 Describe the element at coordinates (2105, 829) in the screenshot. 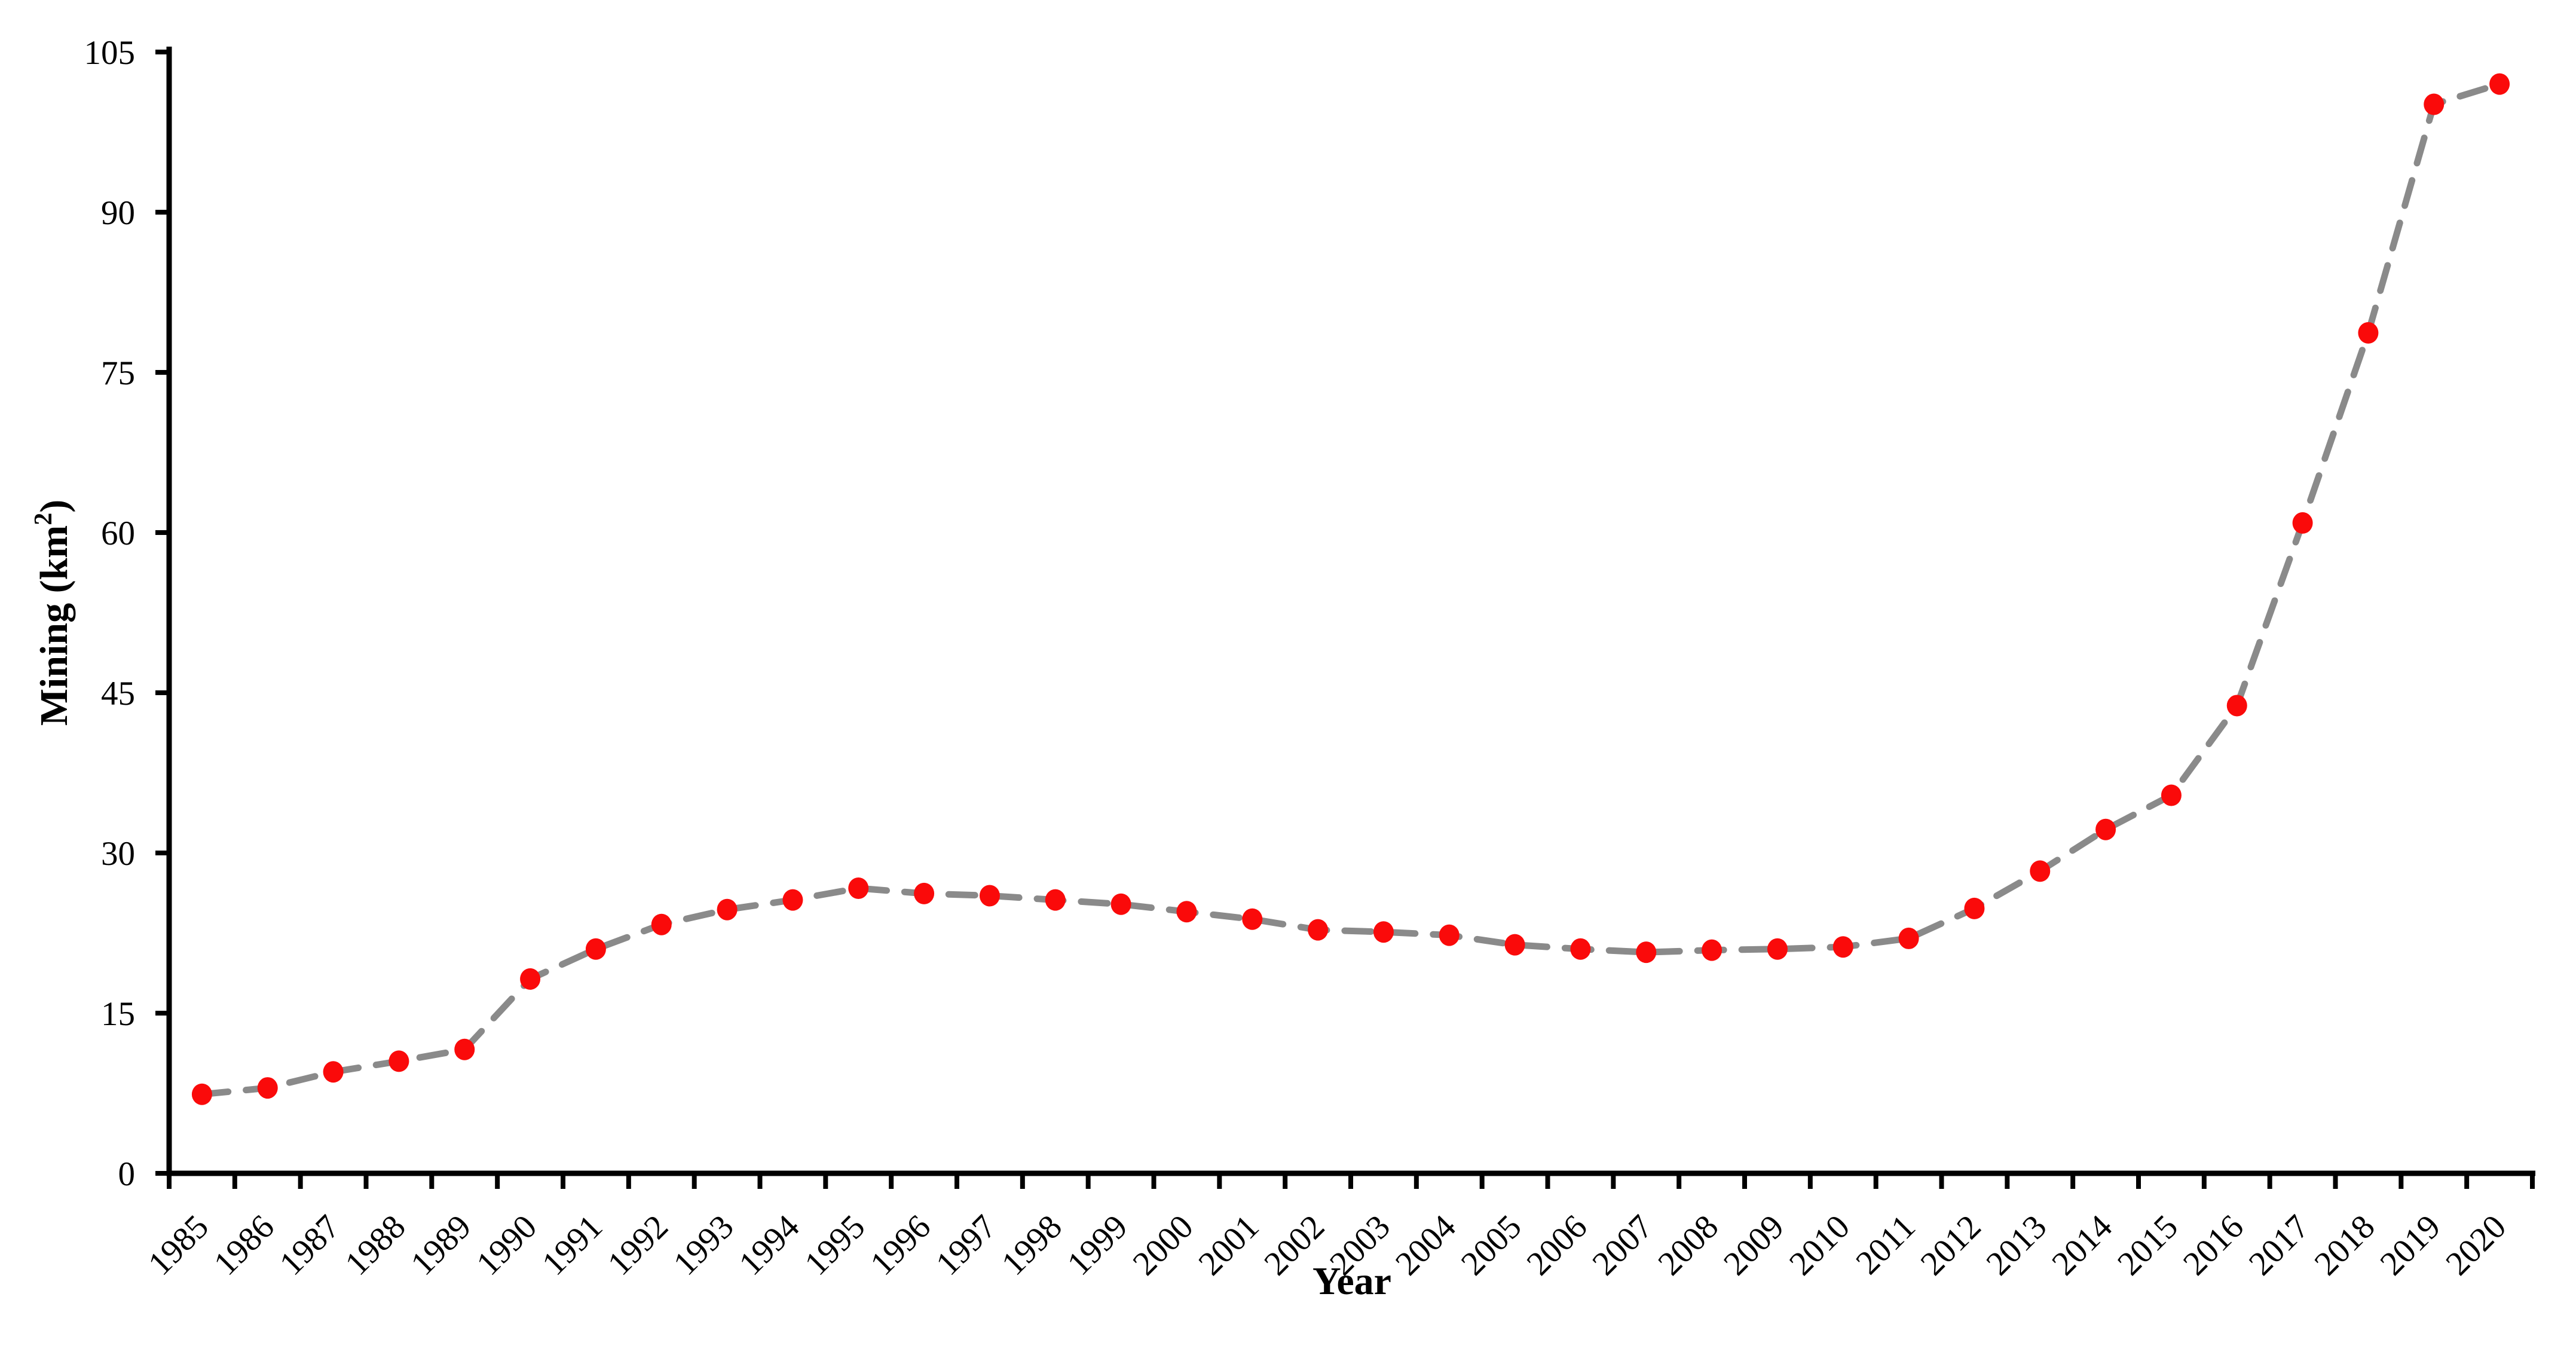

I see `data-point-2014` at that location.